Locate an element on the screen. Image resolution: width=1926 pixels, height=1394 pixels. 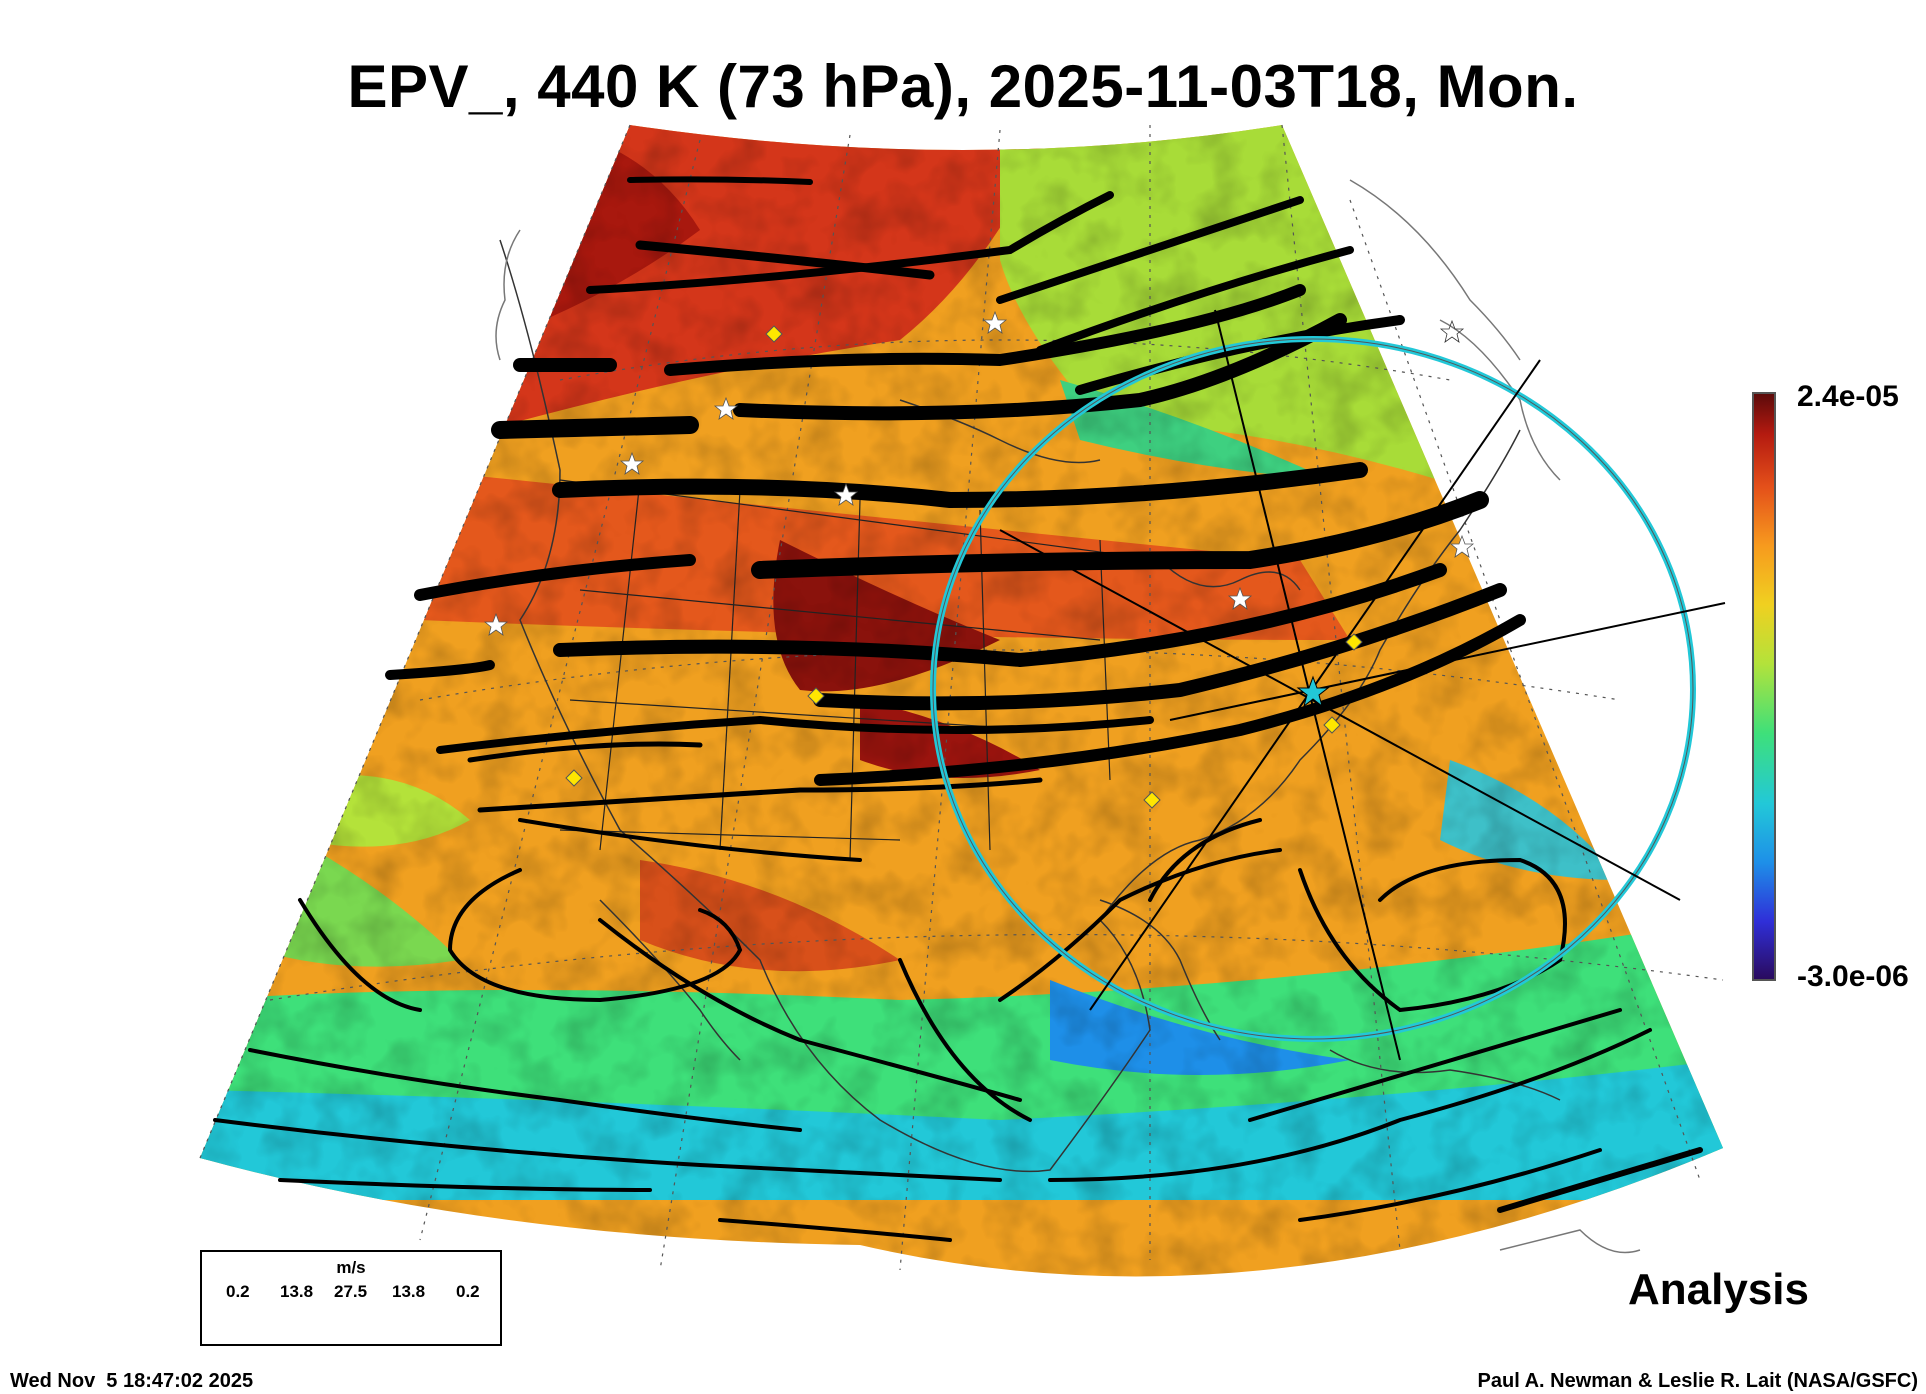
wind-scale-label: 27.5 is located at coordinates (351, 1291).